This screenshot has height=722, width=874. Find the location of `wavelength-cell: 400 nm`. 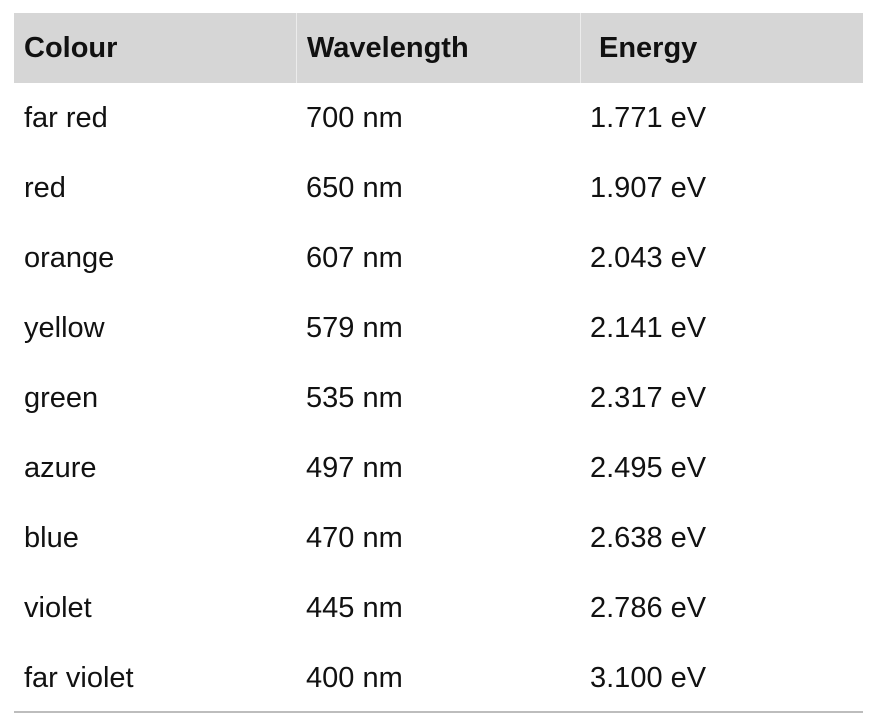

wavelength-cell: 400 nm is located at coordinates (354, 677).